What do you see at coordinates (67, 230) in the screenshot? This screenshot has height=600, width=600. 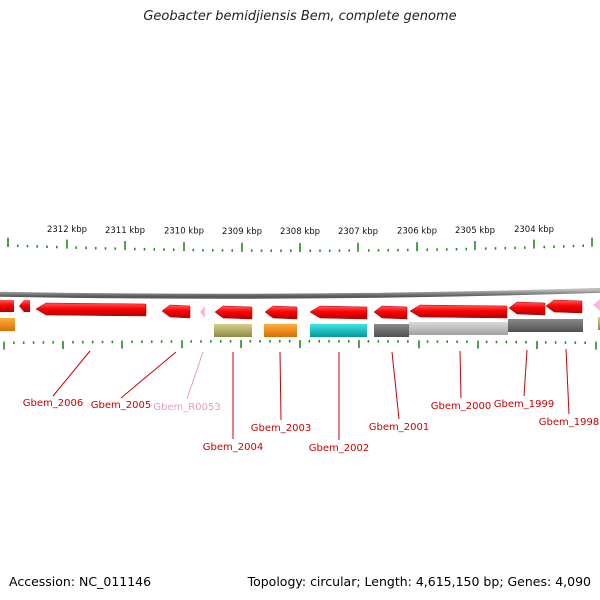 I see `ruler-label: 2312 kbp` at bounding box center [67, 230].